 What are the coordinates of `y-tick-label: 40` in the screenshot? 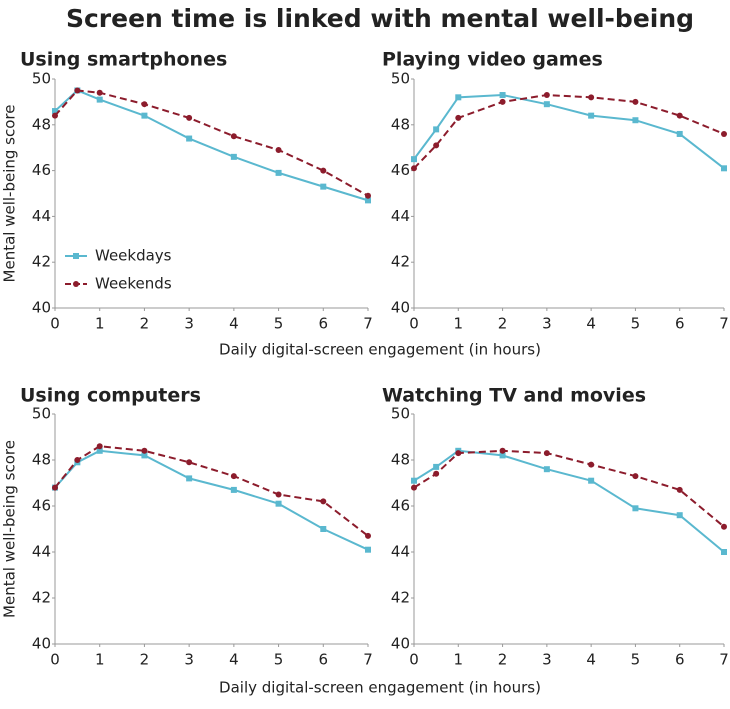 It's located at (41, 644).